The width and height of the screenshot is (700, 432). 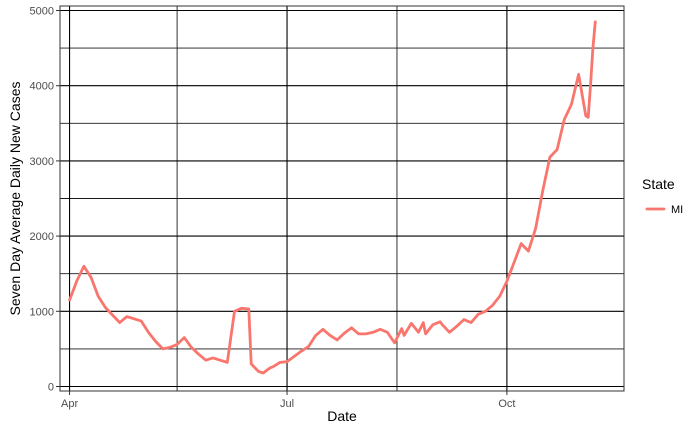 What do you see at coordinates (658, 184) in the screenshot?
I see `legend-title: State` at bounding box center [658, 184].